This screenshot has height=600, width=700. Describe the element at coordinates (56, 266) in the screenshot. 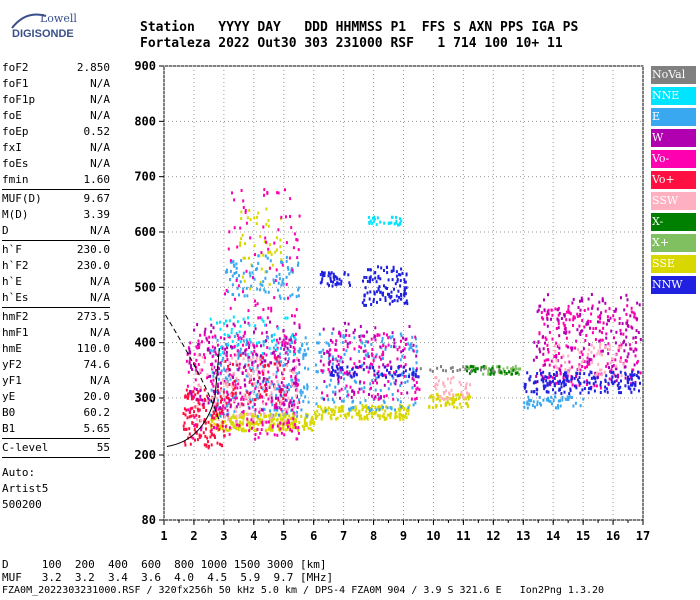

I see `param-row-hf2: h`F2 230.0` at that location.